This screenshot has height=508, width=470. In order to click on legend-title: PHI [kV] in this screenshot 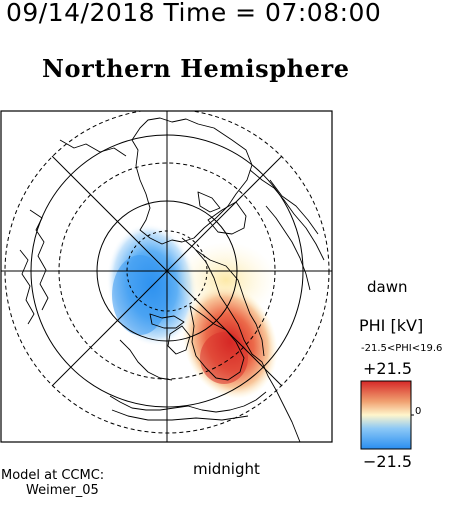, I will do `click(391, 325)`.